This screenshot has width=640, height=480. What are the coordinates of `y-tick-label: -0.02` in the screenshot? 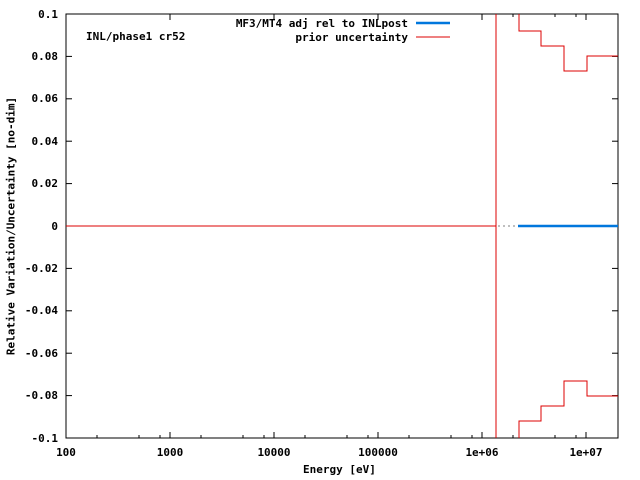 It's located at (41, 268).